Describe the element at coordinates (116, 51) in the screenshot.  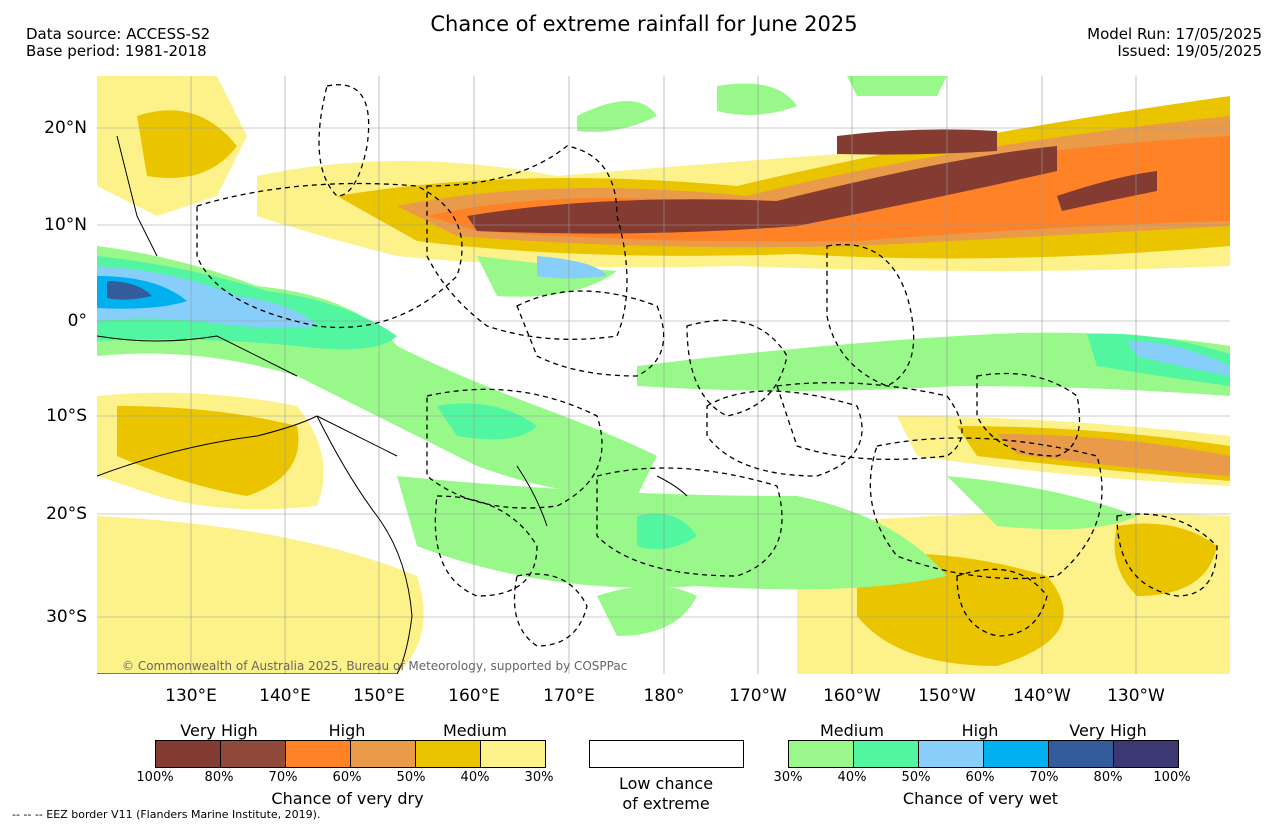
I see `base-period: Base period: 1981-2018` at that location.